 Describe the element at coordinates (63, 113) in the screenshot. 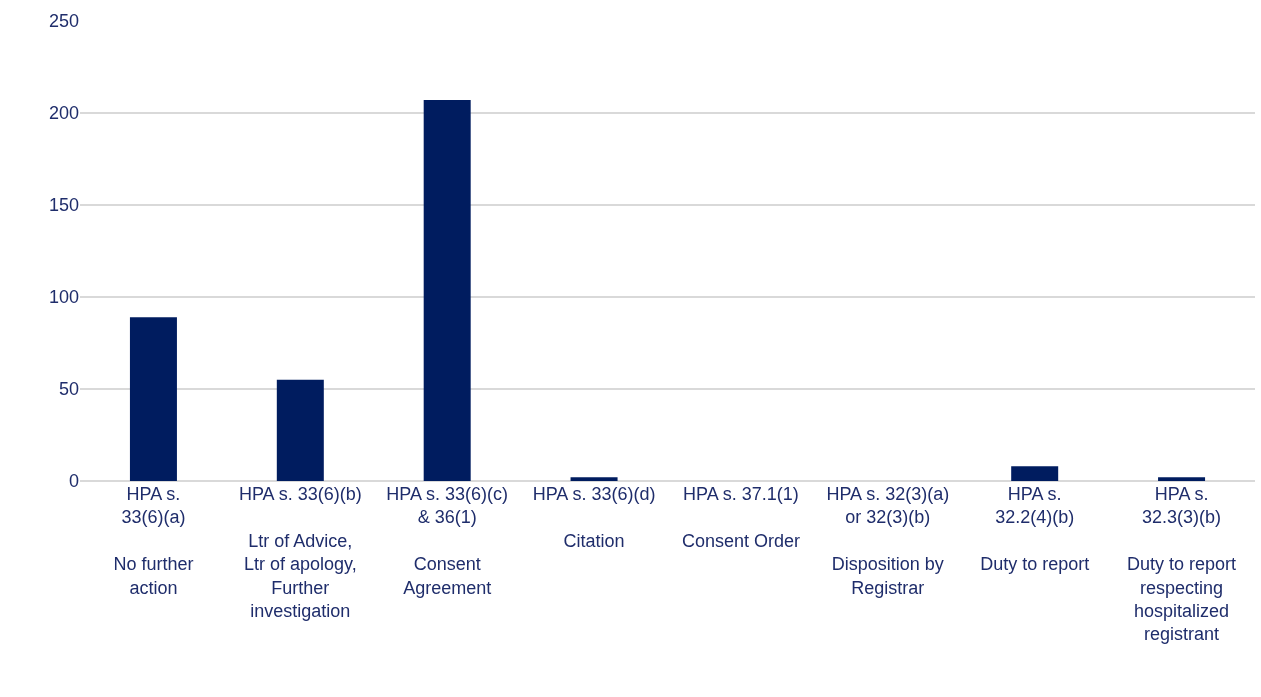

I see `y-tick-label: 200` at that location.